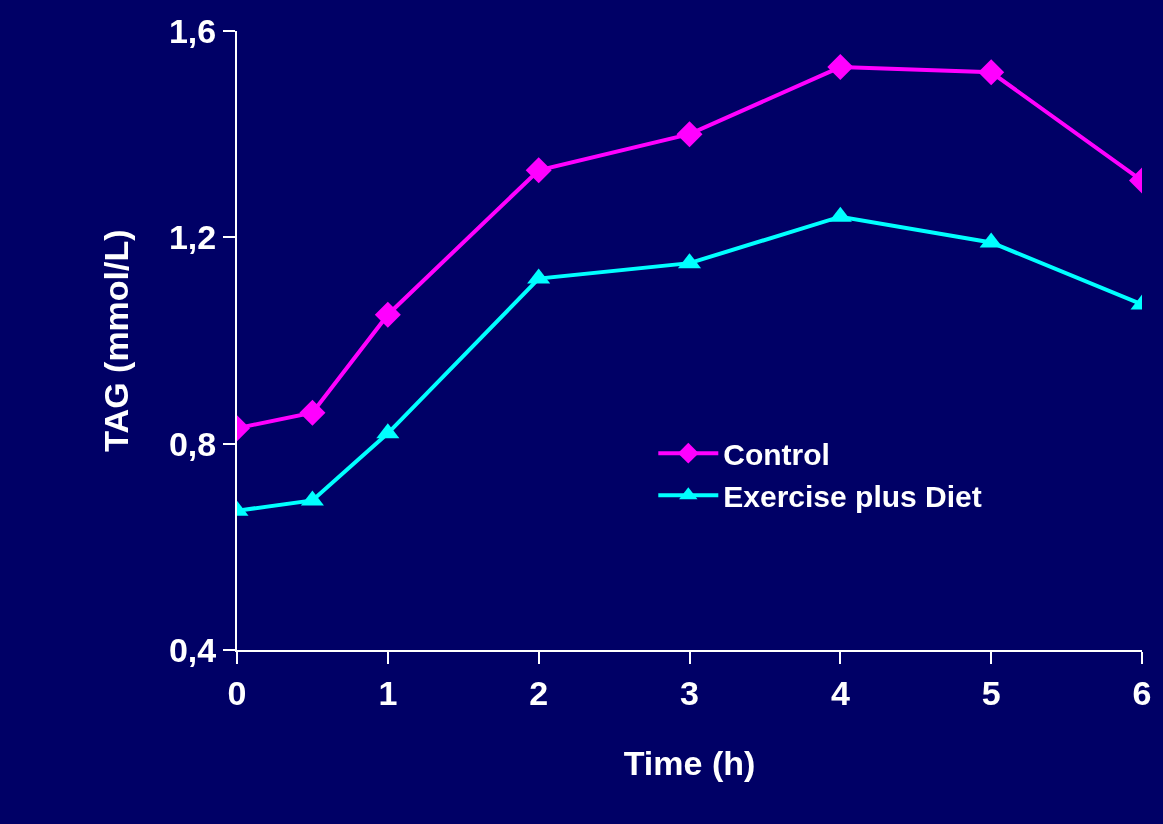  I want to click on x-tick-label: 0, so click(237, 692).